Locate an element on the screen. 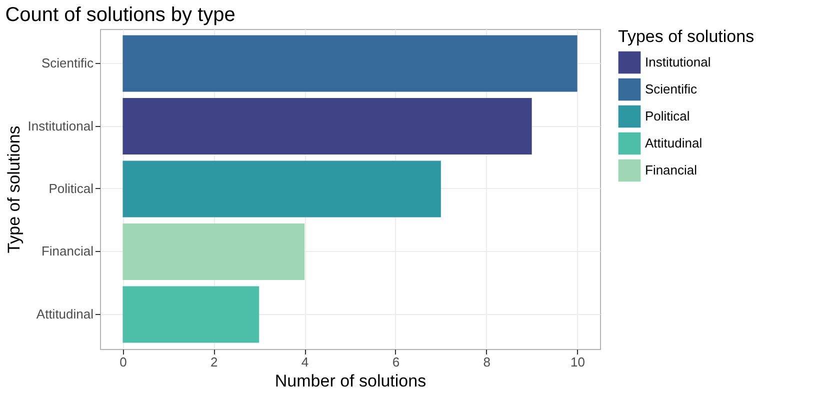  legend-title: Types of solutions is located at coordinates (686, 36).